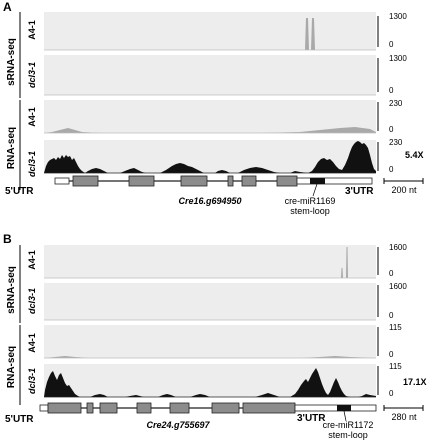 The image size is (432, 445). What do you see at coordinates (404, 190) in the screenshot?
I see `scale-bar-label: 200 nt` at bounding box center [404, 190].